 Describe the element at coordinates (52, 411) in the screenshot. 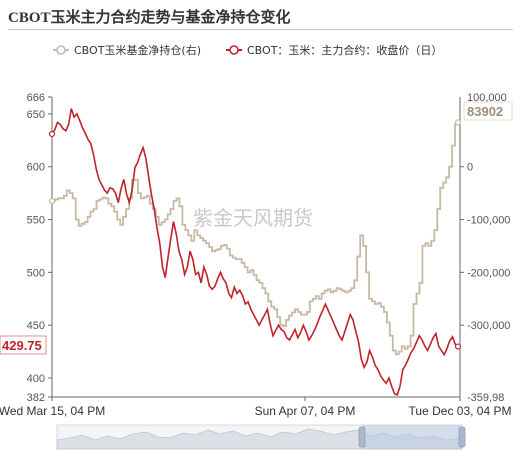

I see `x-tick-label: Wed Mar 15, 04 PM` at that location.